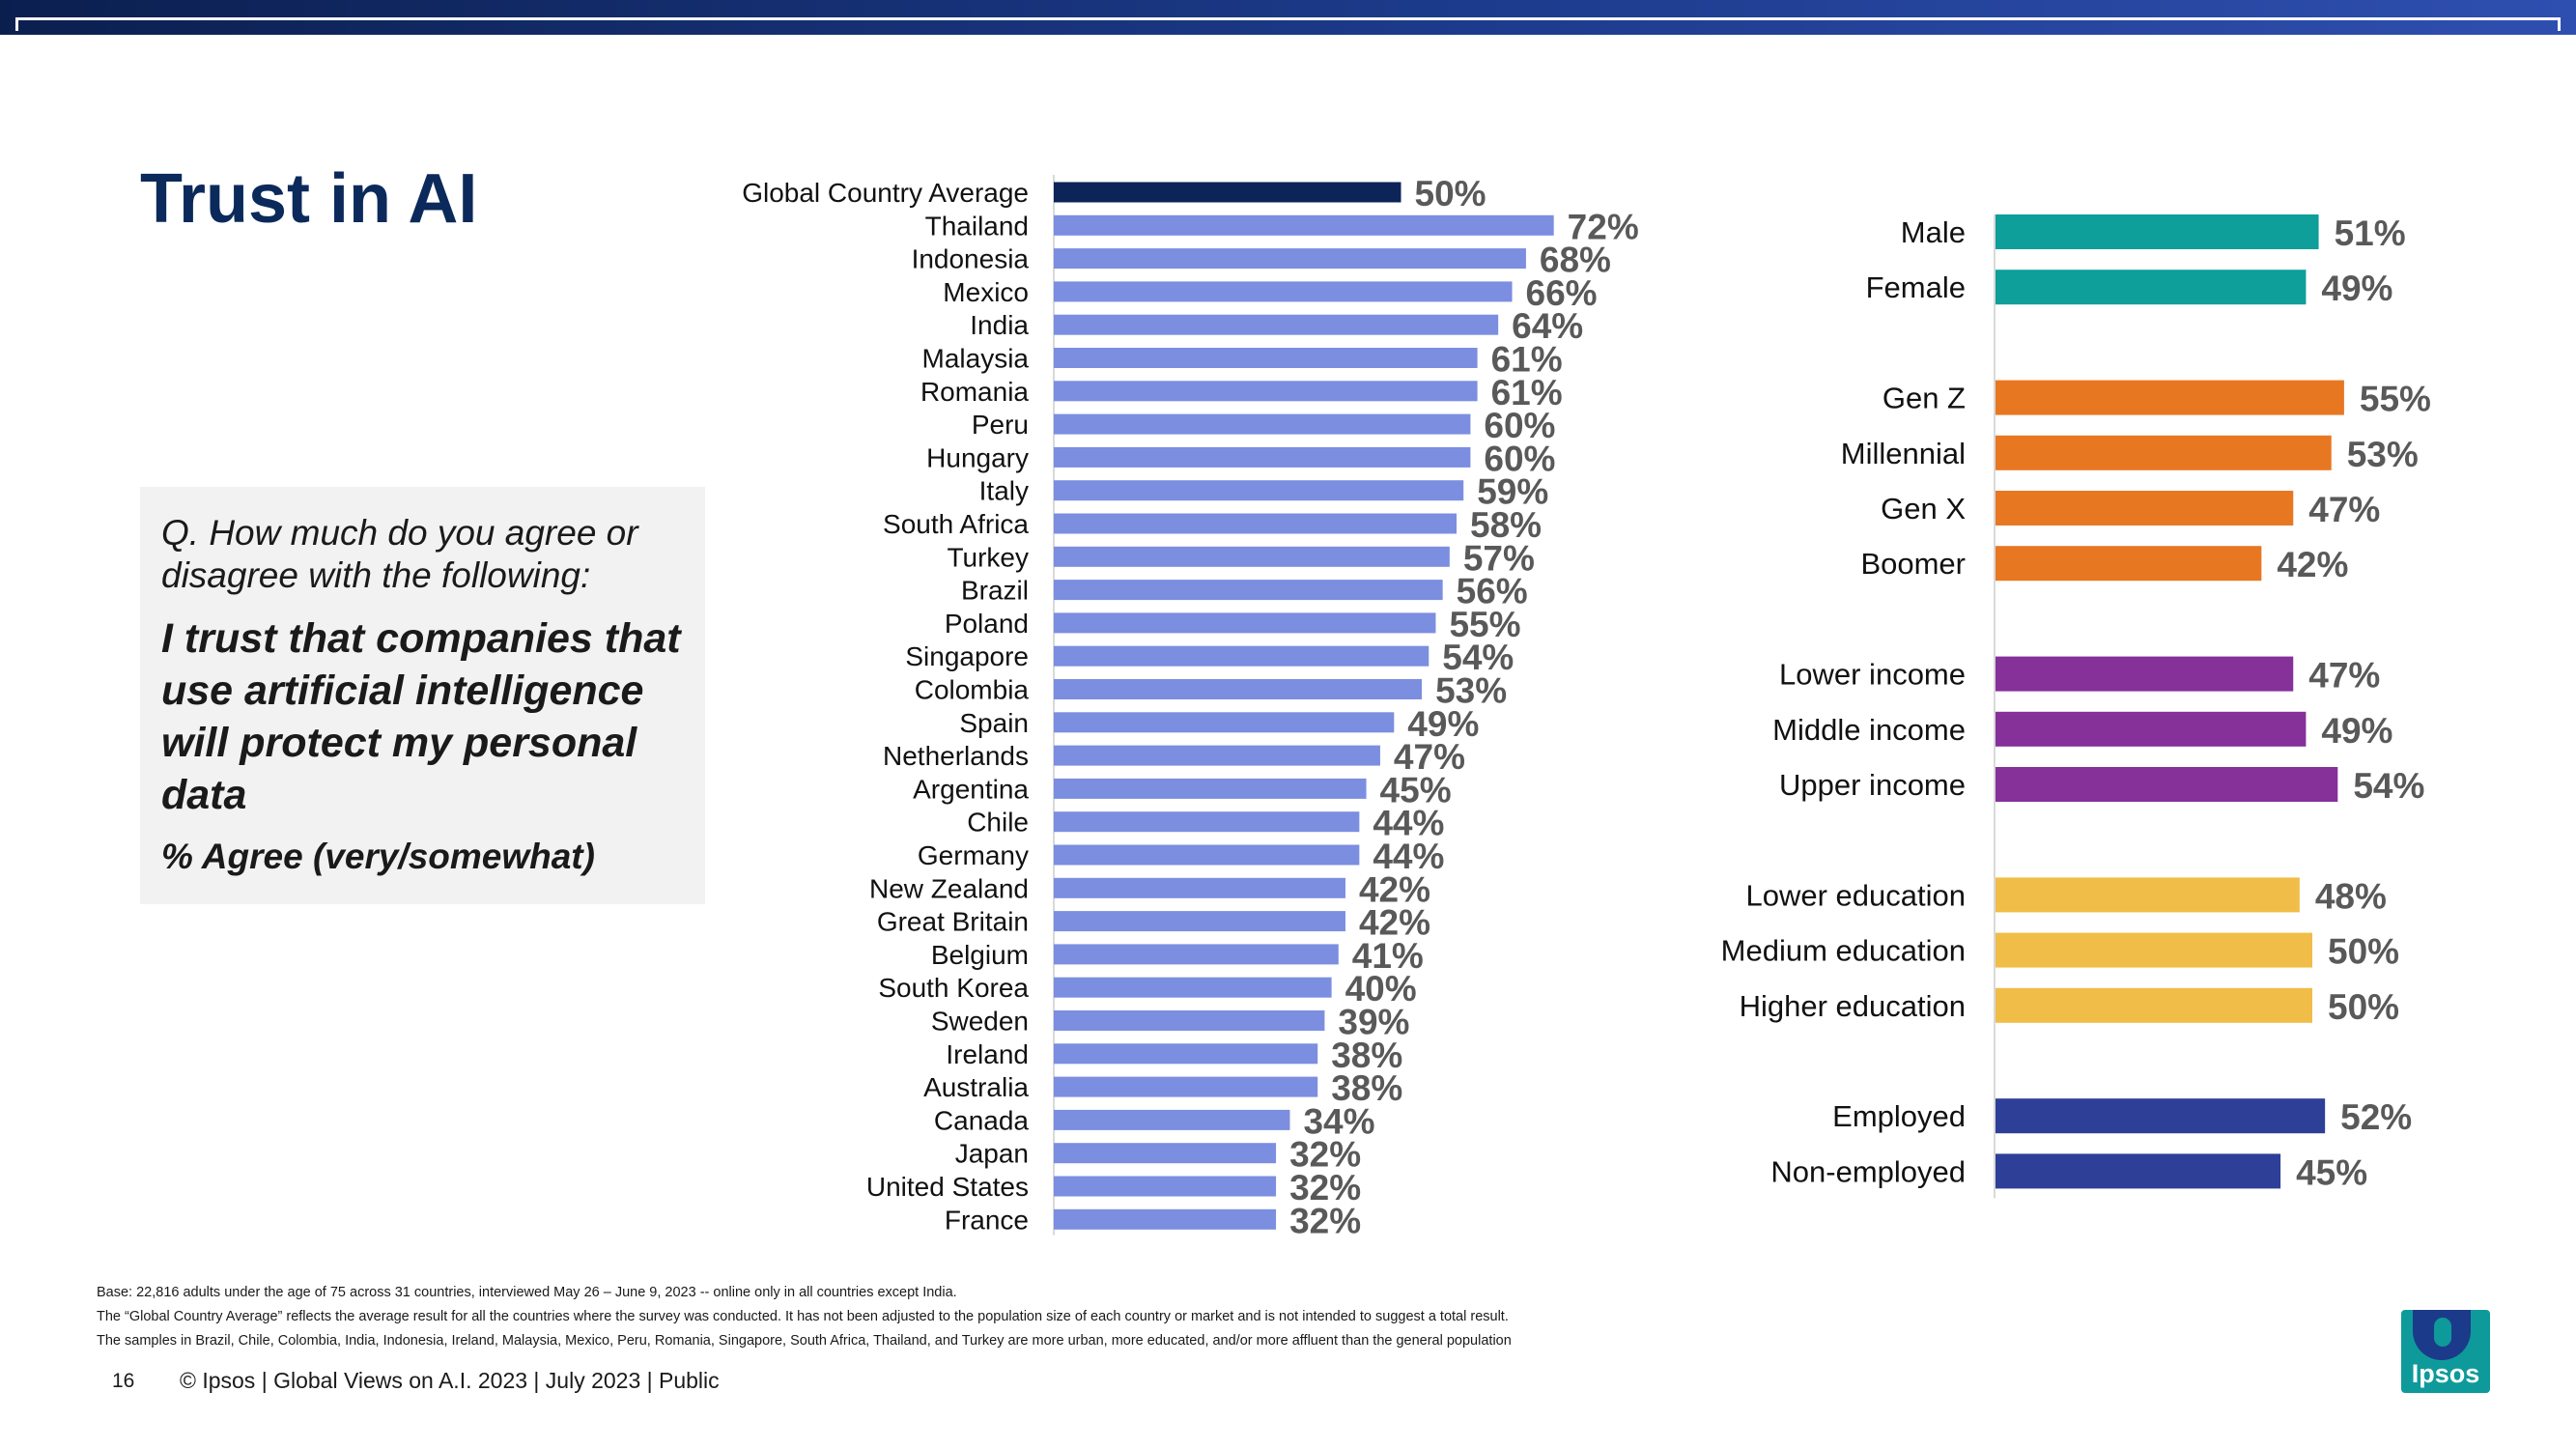  I want to click on country-value-label: 45%, so click(1416, 790).